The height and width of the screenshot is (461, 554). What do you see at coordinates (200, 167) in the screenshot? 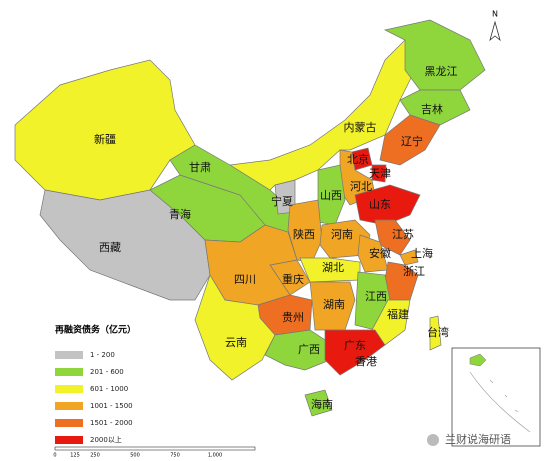
I see `province-label: 甘肃` at bounding box center [200, 167].